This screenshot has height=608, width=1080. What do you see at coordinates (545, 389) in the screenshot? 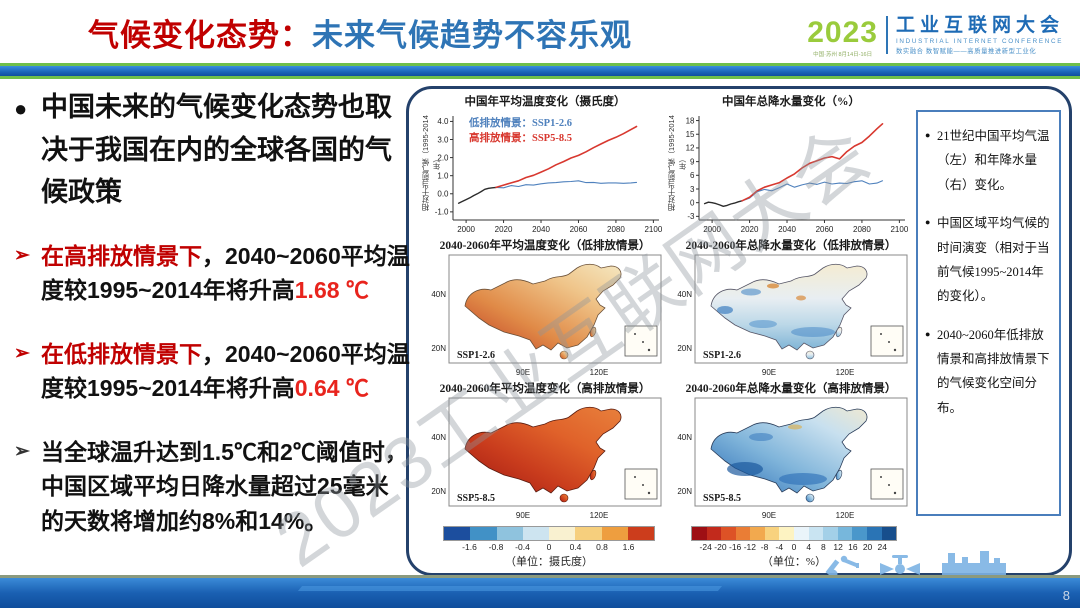
I see `map-title: 2040-2060年平均温度变化（高排放情景）` at bounding box center [545, 389].